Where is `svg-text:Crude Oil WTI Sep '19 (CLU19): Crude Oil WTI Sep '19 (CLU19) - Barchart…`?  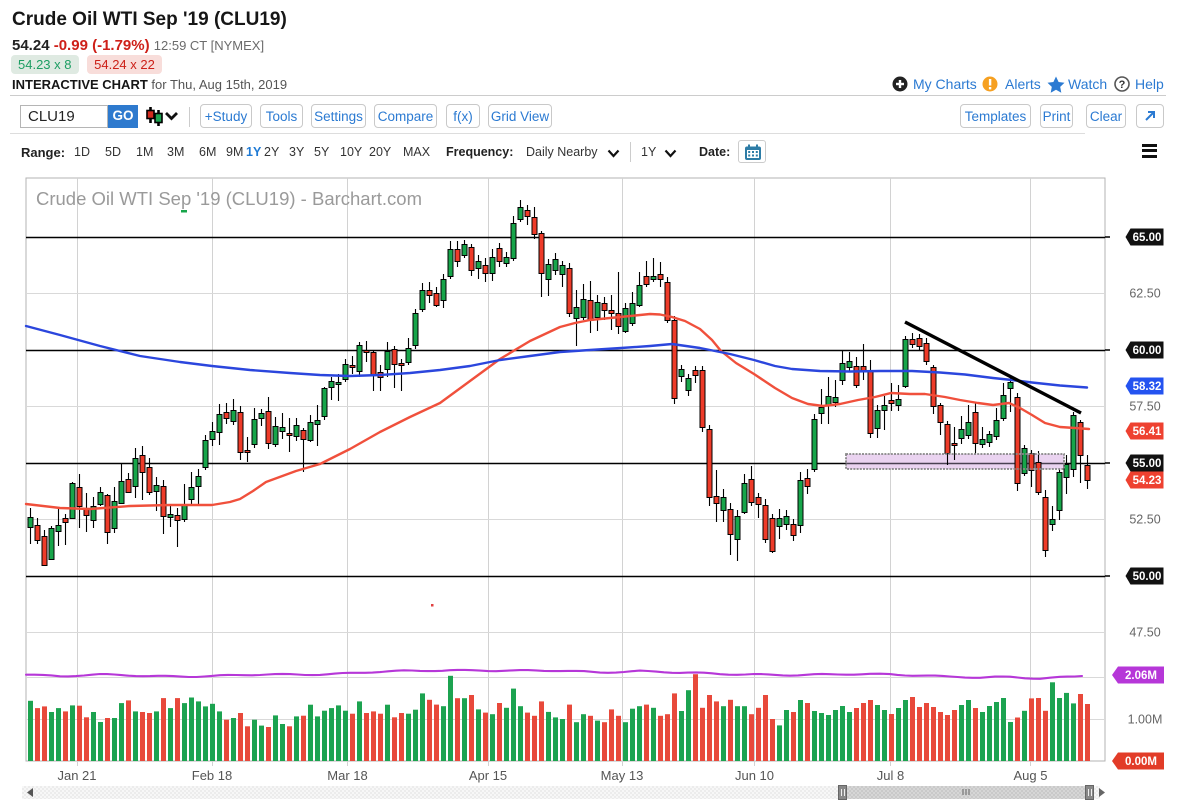 svg-text:Crude Oil WTI Sep '19 (CLU19): Crude Oil WTI Sep '19 (CLU19) - Barchart… is located at coordinates (229, 198).